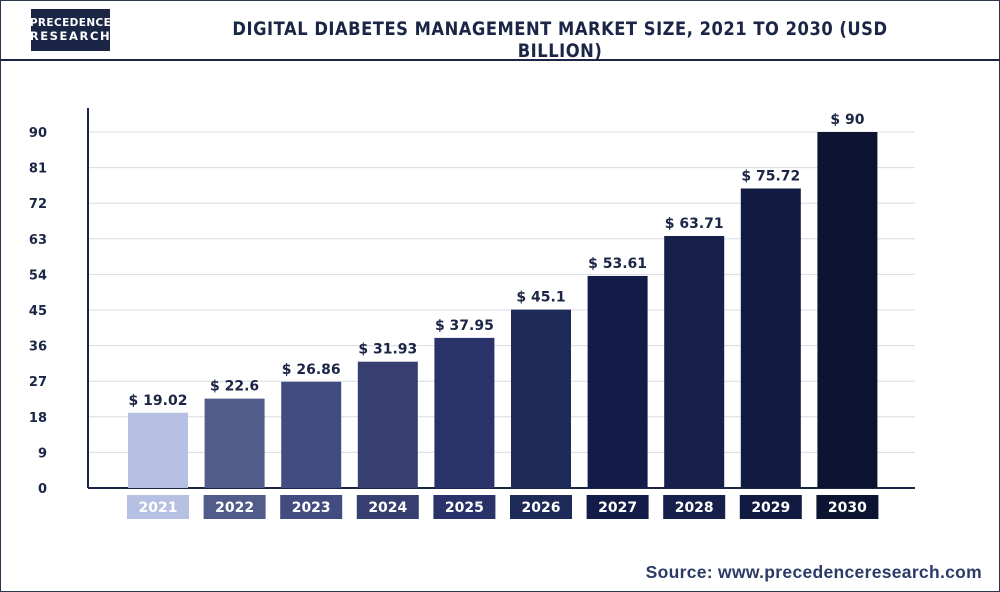  Describe the element at coordinates (38, 133) in the screenshot. I see `y-tick-label: 90` at that location.